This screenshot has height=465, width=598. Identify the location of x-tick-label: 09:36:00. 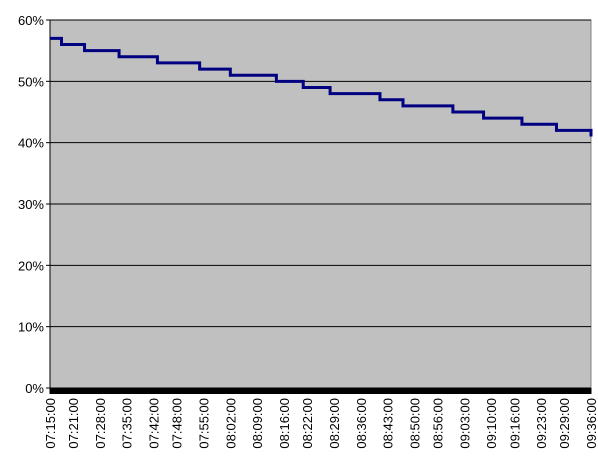
(591, 423).